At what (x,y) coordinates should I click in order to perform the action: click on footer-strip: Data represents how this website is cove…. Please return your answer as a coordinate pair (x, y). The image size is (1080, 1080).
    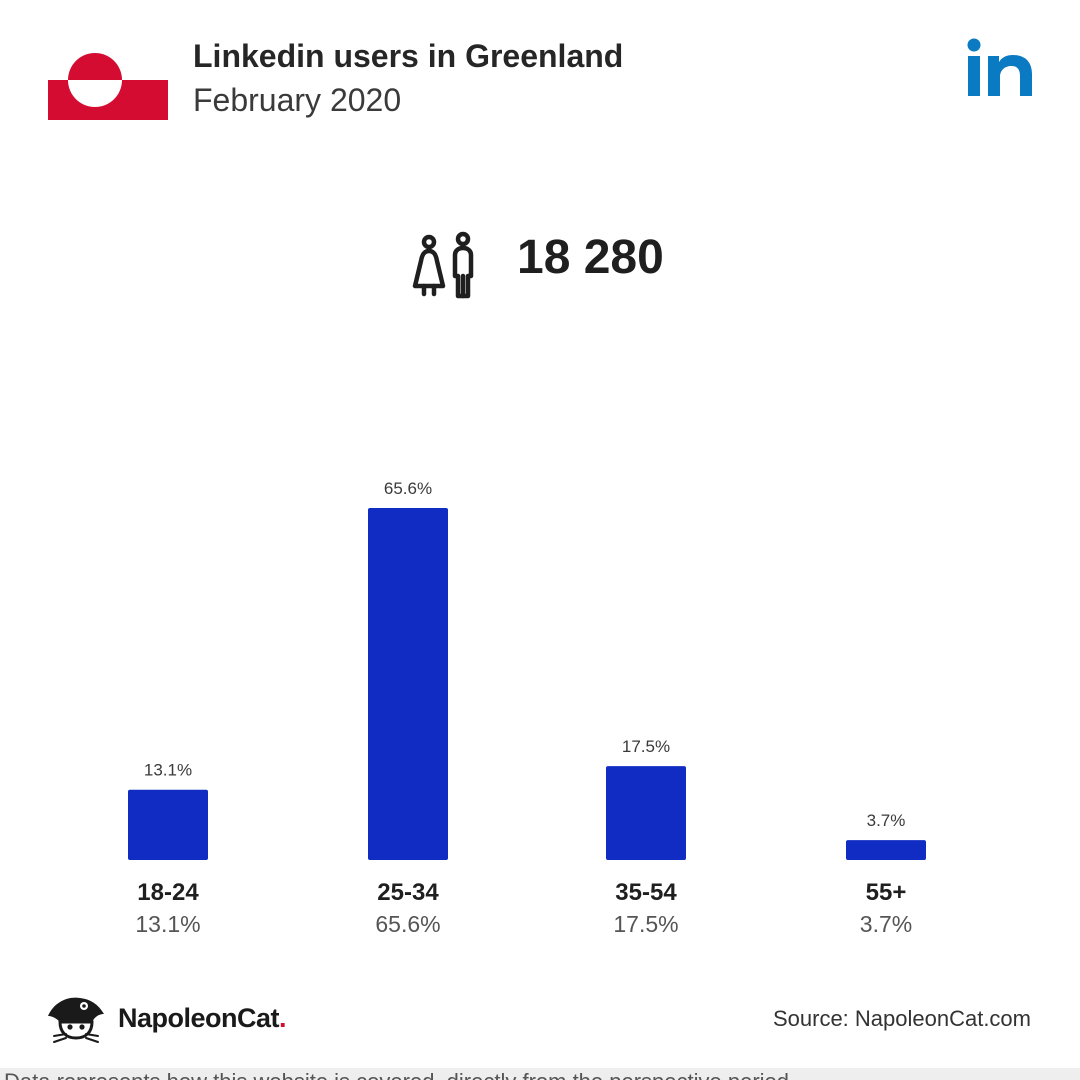
    Looking at the image, I should click on (540, 1074).